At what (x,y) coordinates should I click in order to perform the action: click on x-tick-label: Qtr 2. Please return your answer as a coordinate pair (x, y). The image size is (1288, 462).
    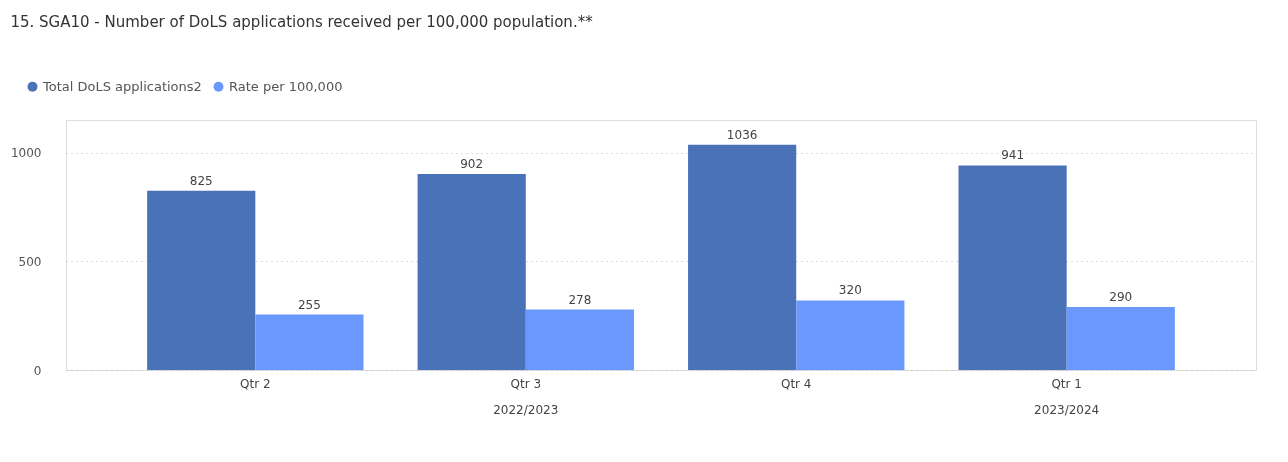
    Looking at the image, I should click on (255, 383).